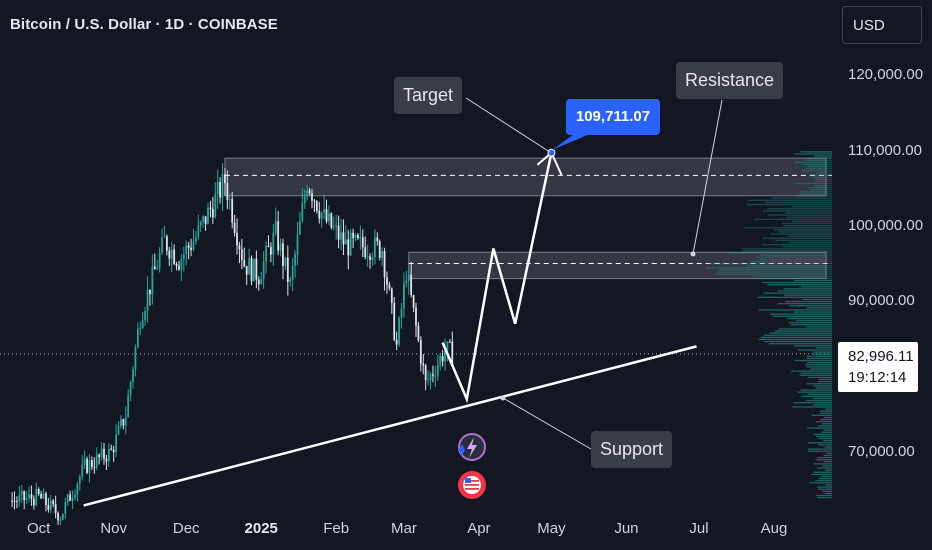 This screenshot has height=550, width=932. Describe the element at coordinates (472, 447) in the screenshot. I see `lightning-bolt-glyph` at that location.